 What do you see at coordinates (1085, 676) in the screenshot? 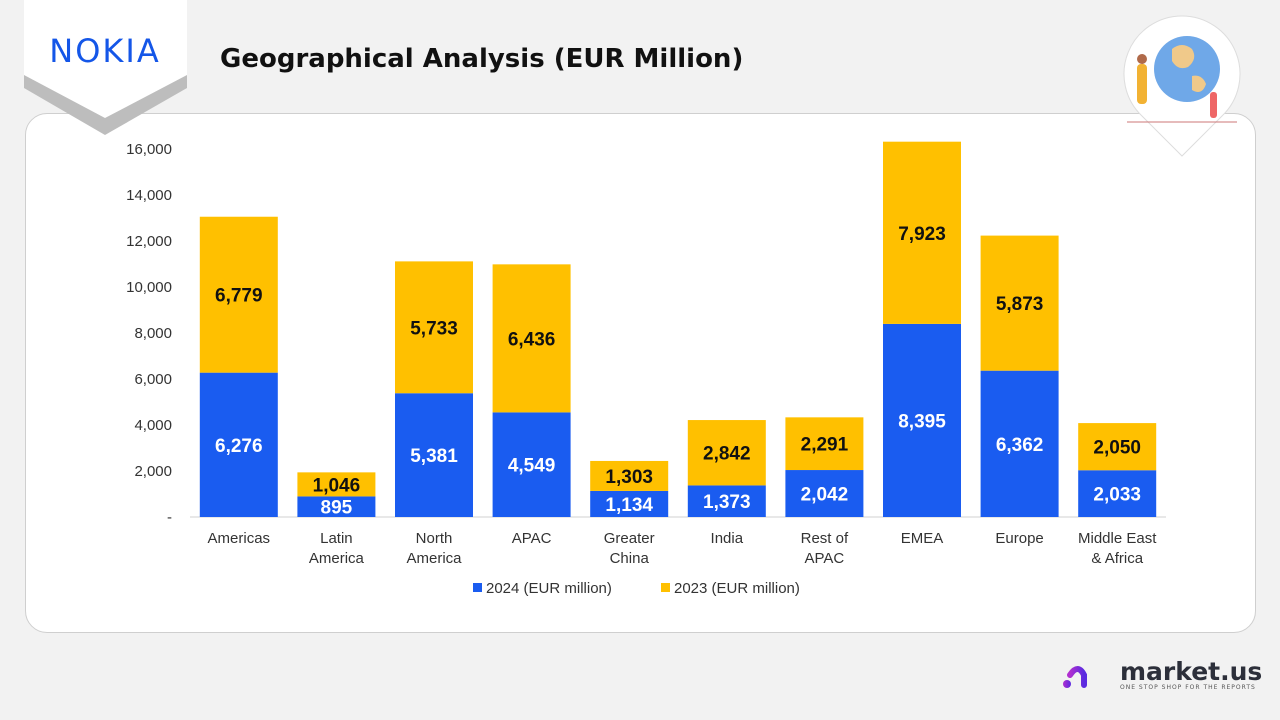
I see `market-us-logo-icon` at bounding box center [1085, 676].